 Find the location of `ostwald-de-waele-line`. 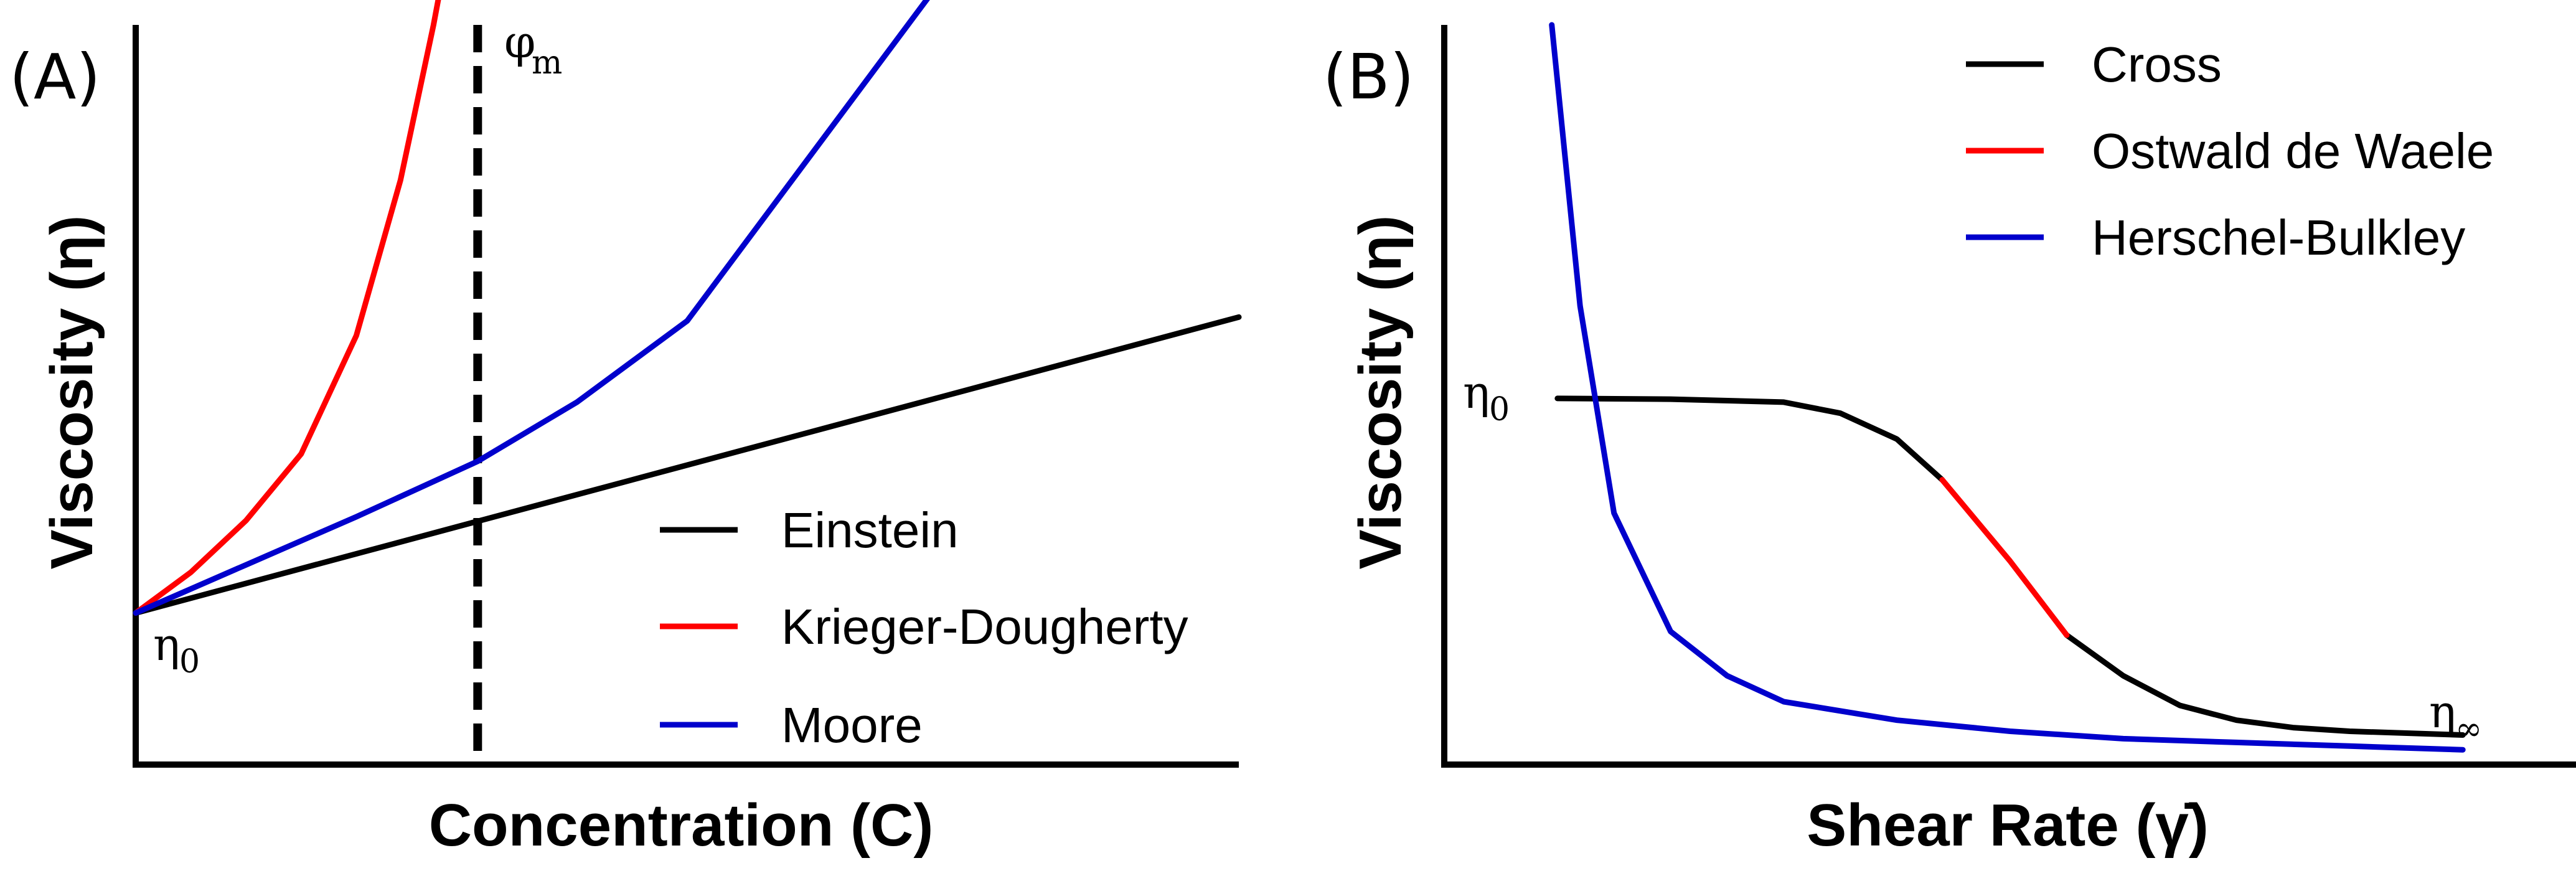

ostwald-de-waele-line is located at coordinates (2004, 557).